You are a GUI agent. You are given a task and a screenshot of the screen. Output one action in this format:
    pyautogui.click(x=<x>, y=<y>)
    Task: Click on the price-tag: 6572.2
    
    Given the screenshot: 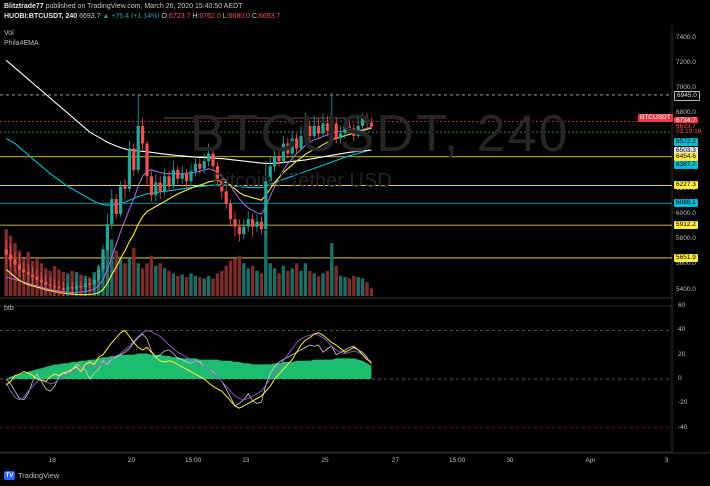 What is the action you would take?
    pyautogui.click(x=686, y=141)
    